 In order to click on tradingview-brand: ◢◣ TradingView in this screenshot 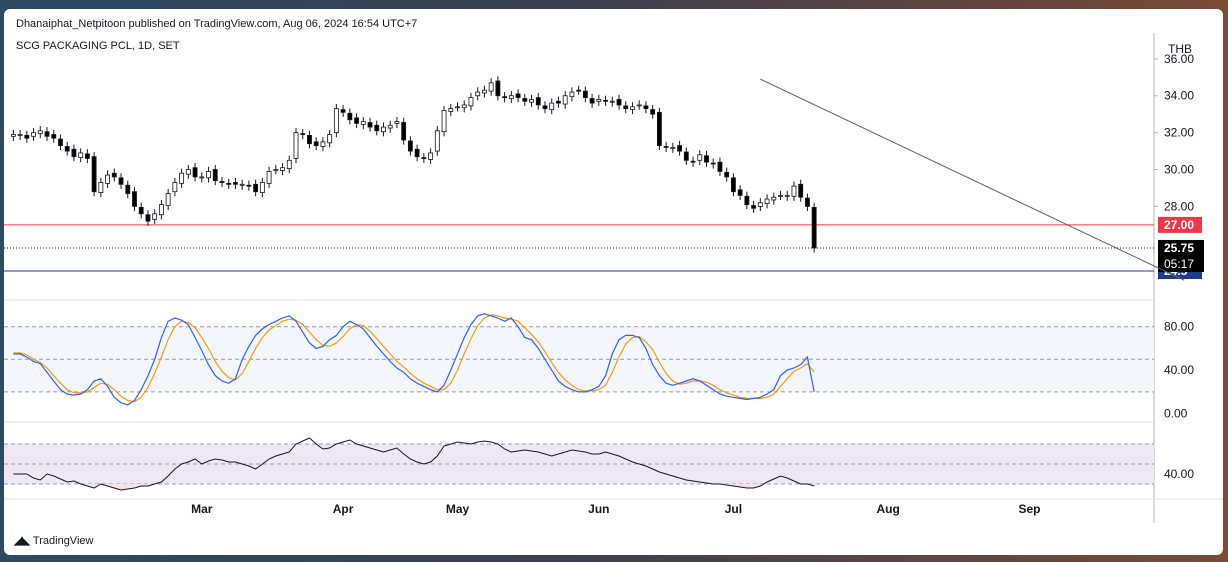, I will do `click(54, 541)`.